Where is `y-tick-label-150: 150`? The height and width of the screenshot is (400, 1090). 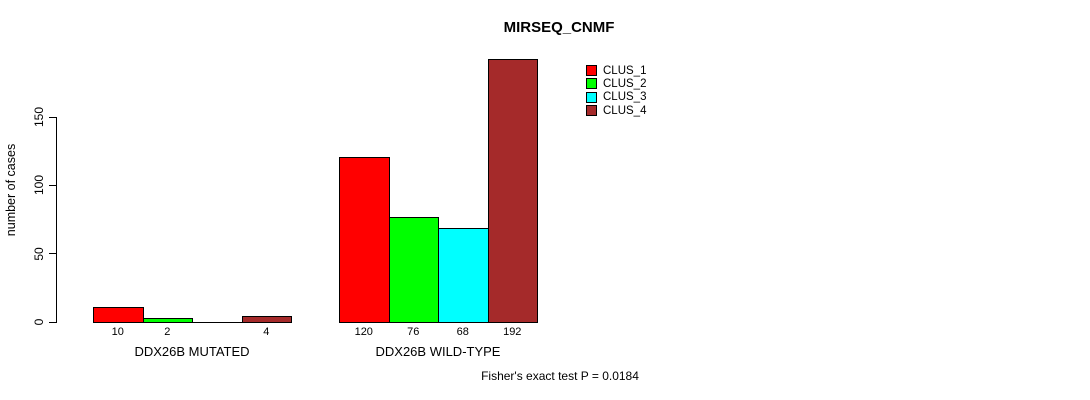
y-tick-label-150: 150 is located at coordinates (39, 117).